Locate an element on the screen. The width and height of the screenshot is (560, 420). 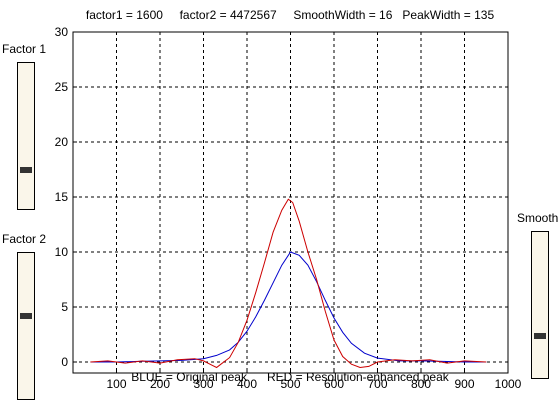
factor2-slider-thumb is located at coordinates (26, 316).